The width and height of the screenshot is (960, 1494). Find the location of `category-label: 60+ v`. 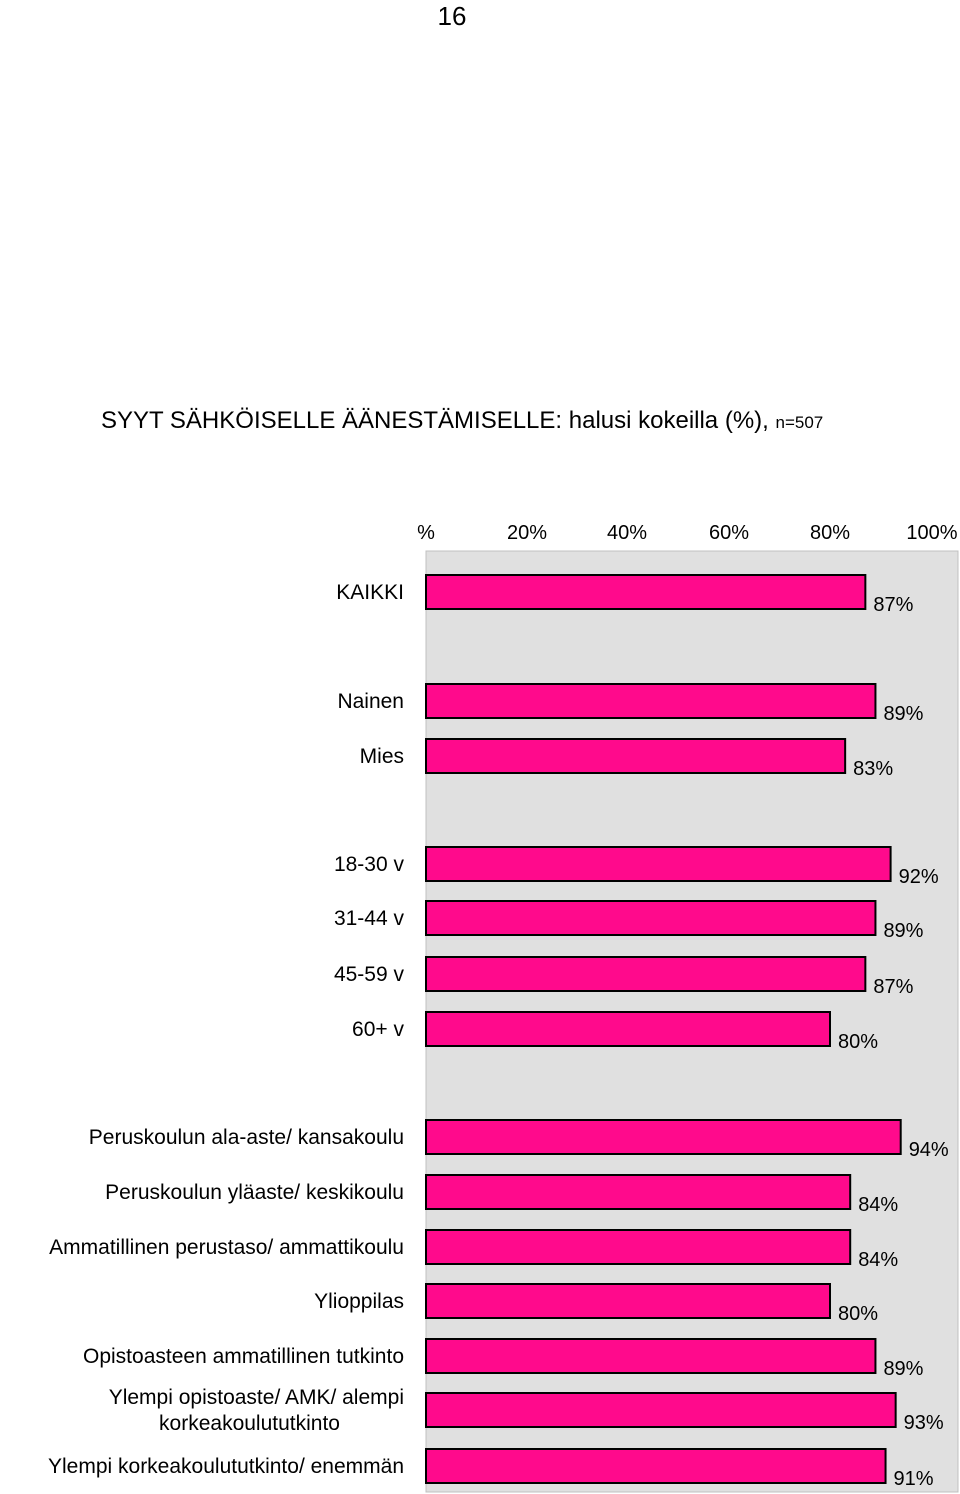

category-label: 60+ v is located at coordinates (378, 1029).